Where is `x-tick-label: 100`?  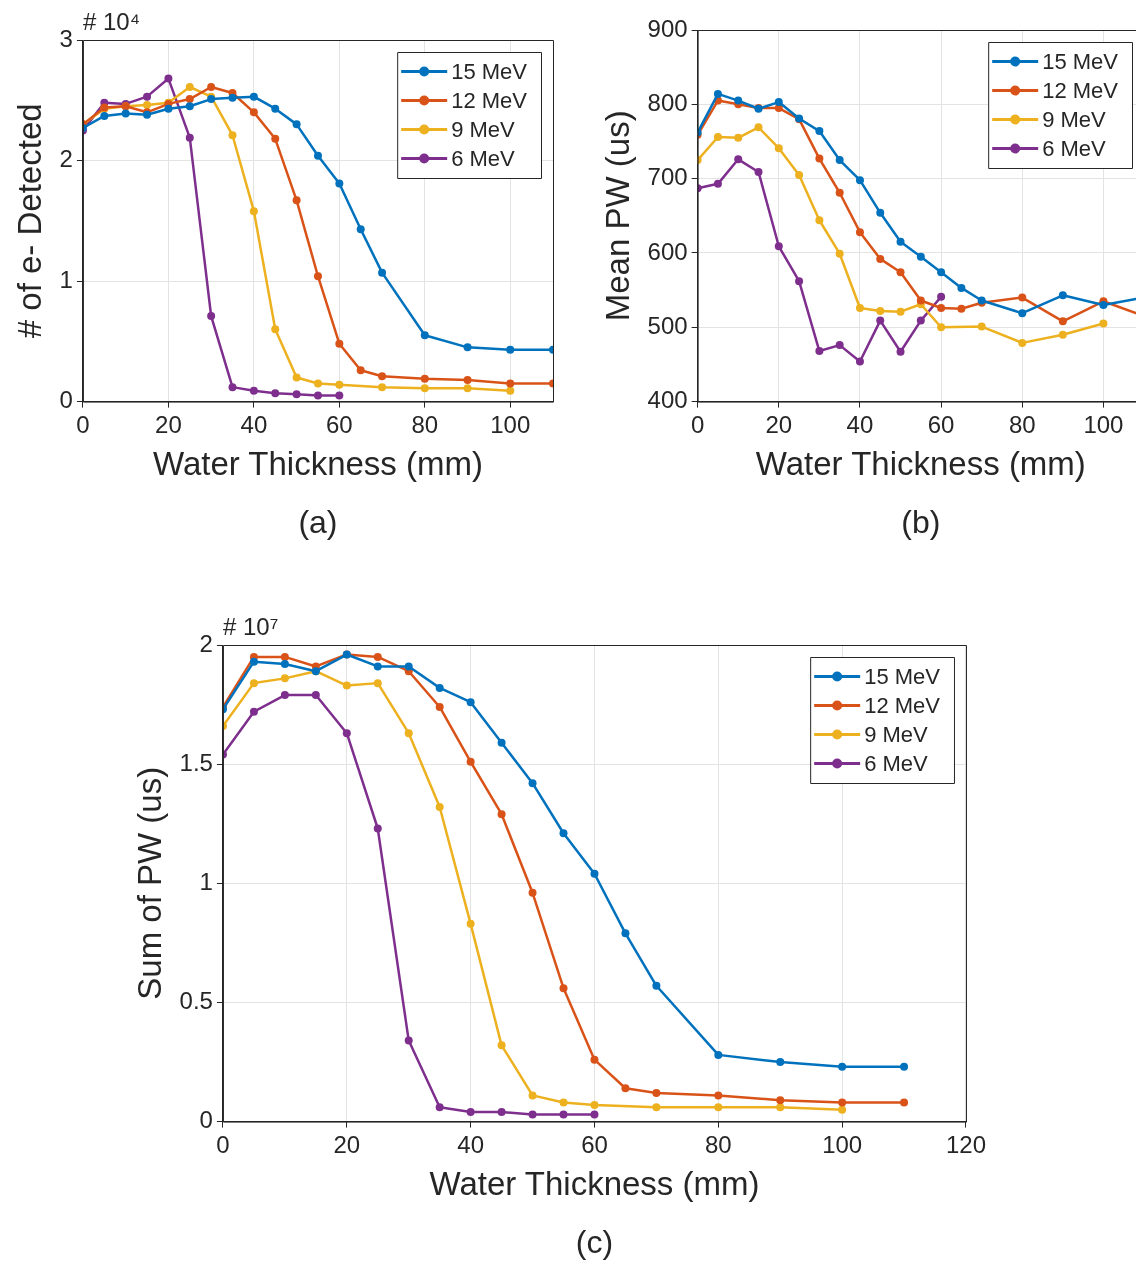
x-tick-label: 100 is located at coordinates (842, 1144).